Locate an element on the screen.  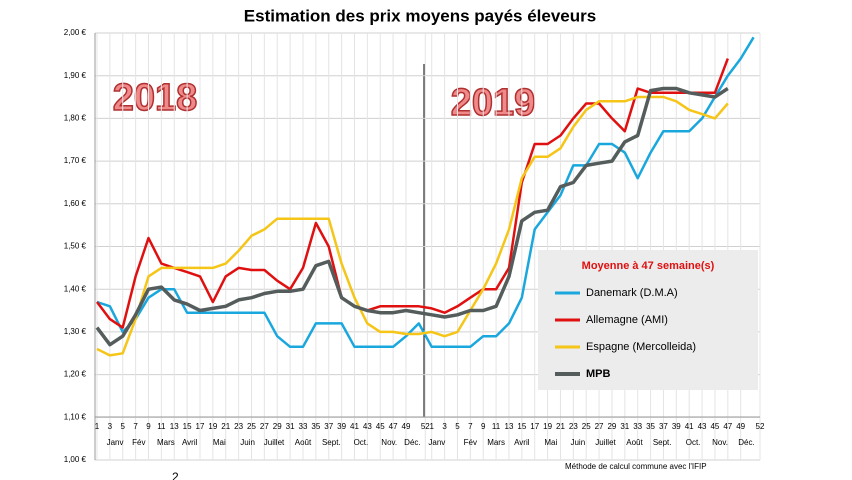
y-tick-label: 1,30 € is located at coordinates (75, 331).